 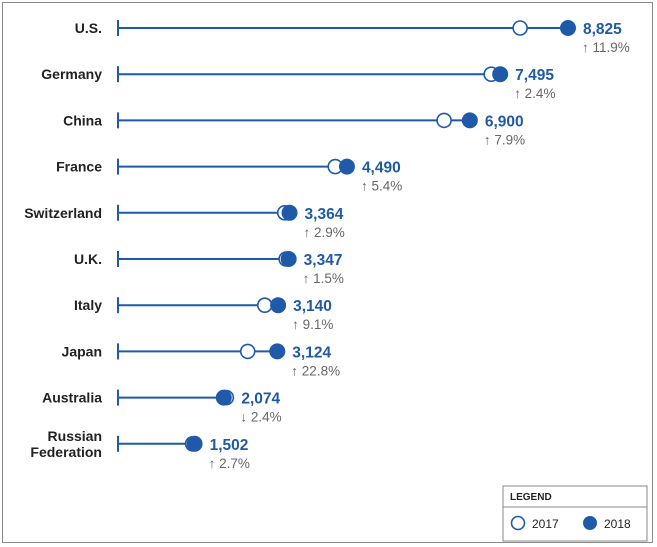 I want to click on change-label: ↑ 22.8%, so click(x=315, y=370).